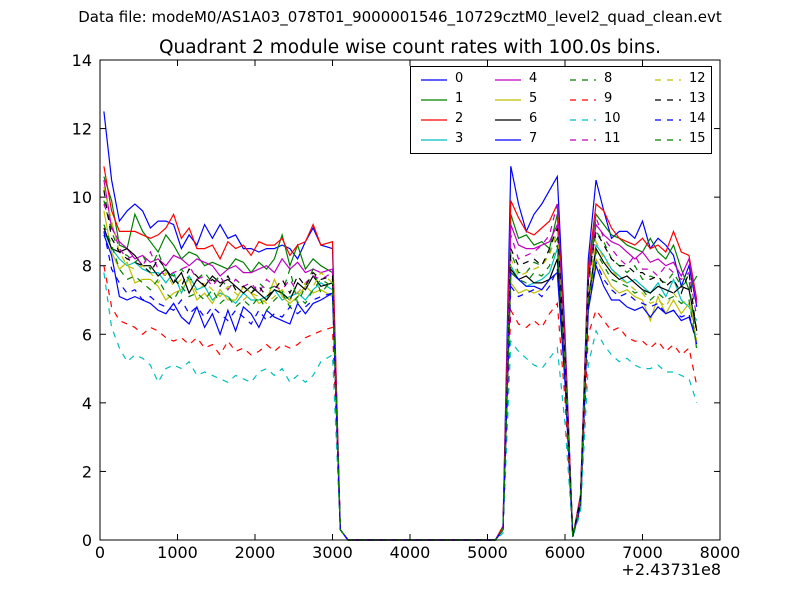 The height and width of the screenshot is (600, 800). What do you see at coordinates (332, 552) in the screenshot?
I see `x-tick-label: 3000` at bounding box center [332, 552].